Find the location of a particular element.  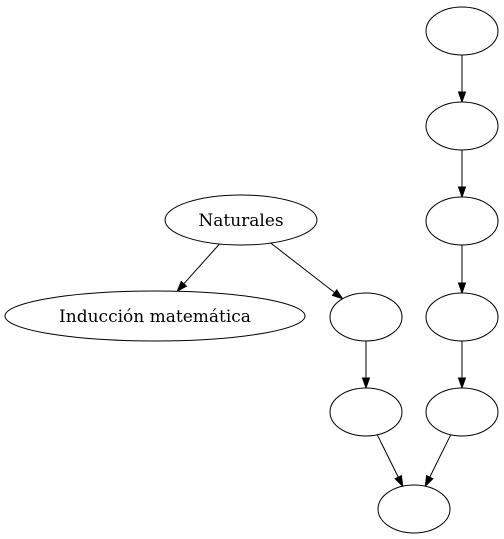

node-mid-b is located at coordinates (366, 412).